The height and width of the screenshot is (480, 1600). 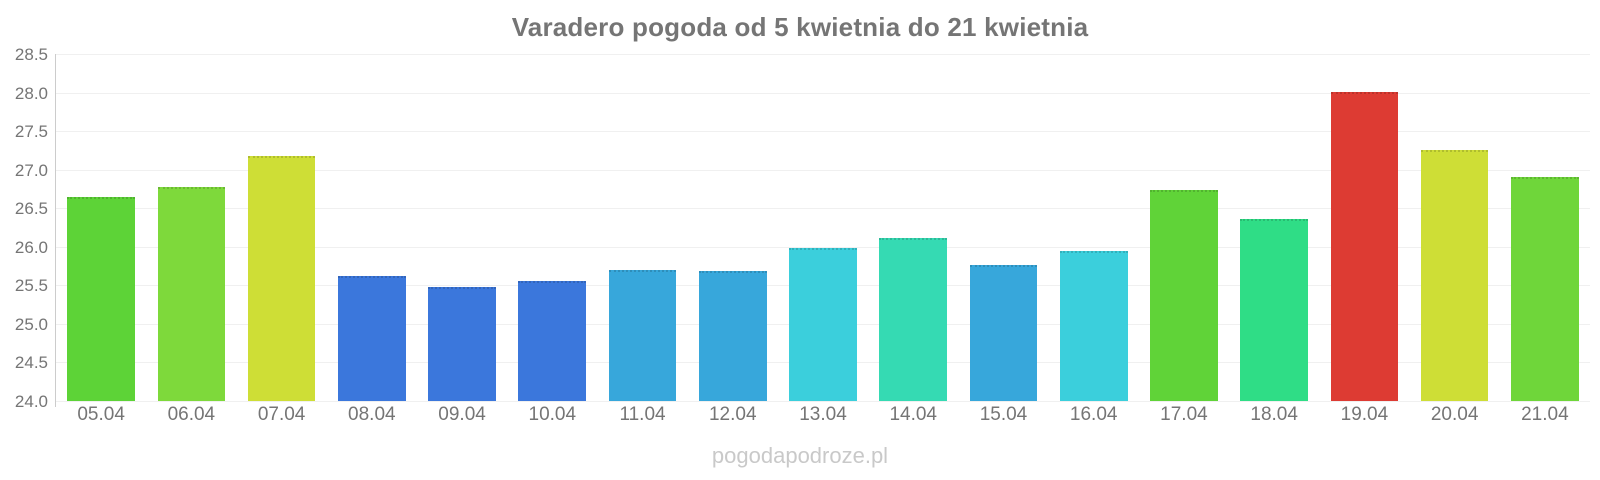 What do you see at coordinates (462, 414) in the screenshot?
I see `x-tick-label: 09.04` at bounding box center [462, 414].